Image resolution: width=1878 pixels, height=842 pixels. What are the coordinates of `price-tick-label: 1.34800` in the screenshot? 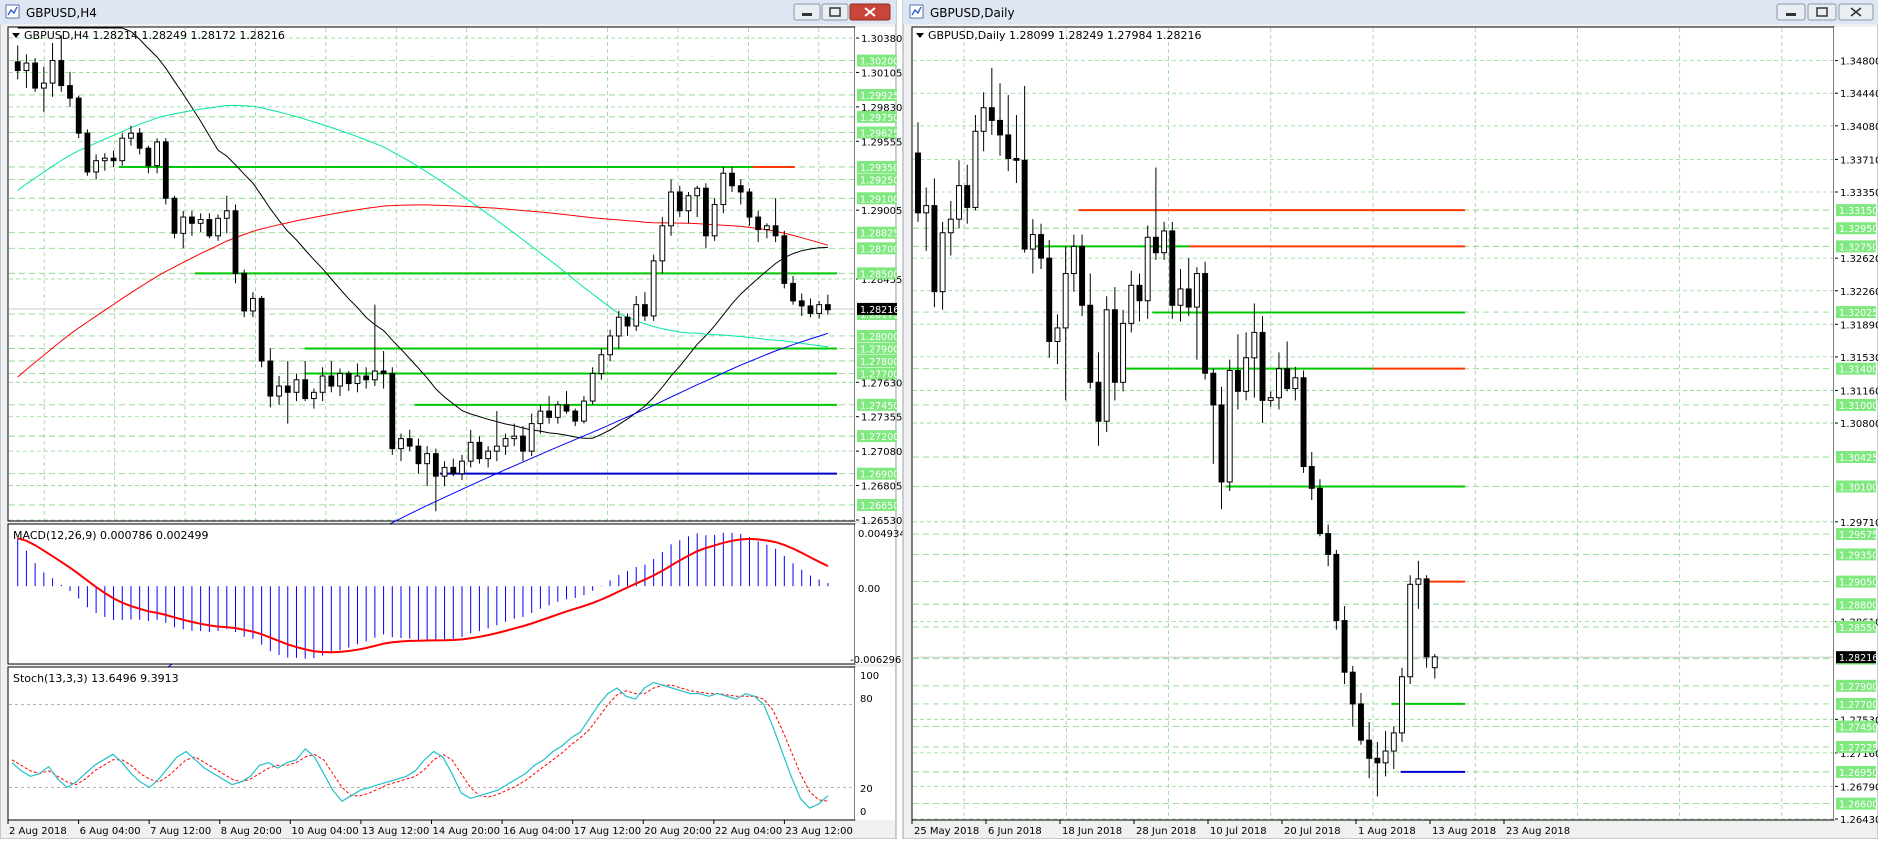 It's located at (1859, 62).